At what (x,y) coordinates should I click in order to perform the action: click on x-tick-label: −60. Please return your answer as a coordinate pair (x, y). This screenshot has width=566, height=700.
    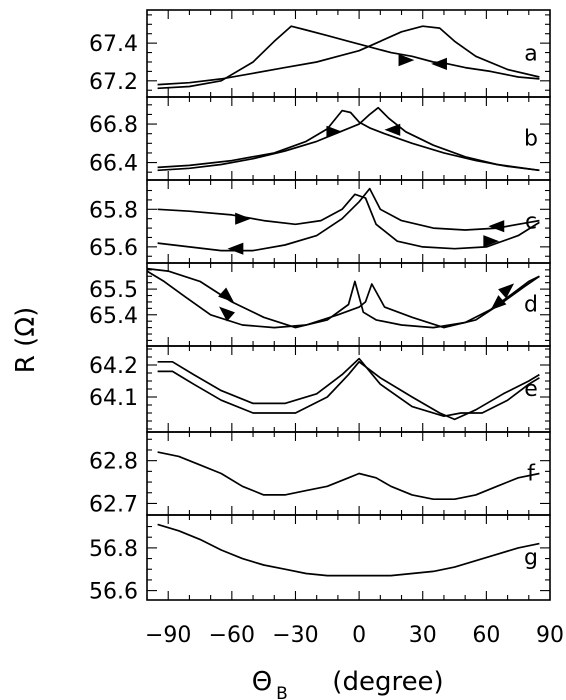
    Looking at the image, I should click on (232, 635).